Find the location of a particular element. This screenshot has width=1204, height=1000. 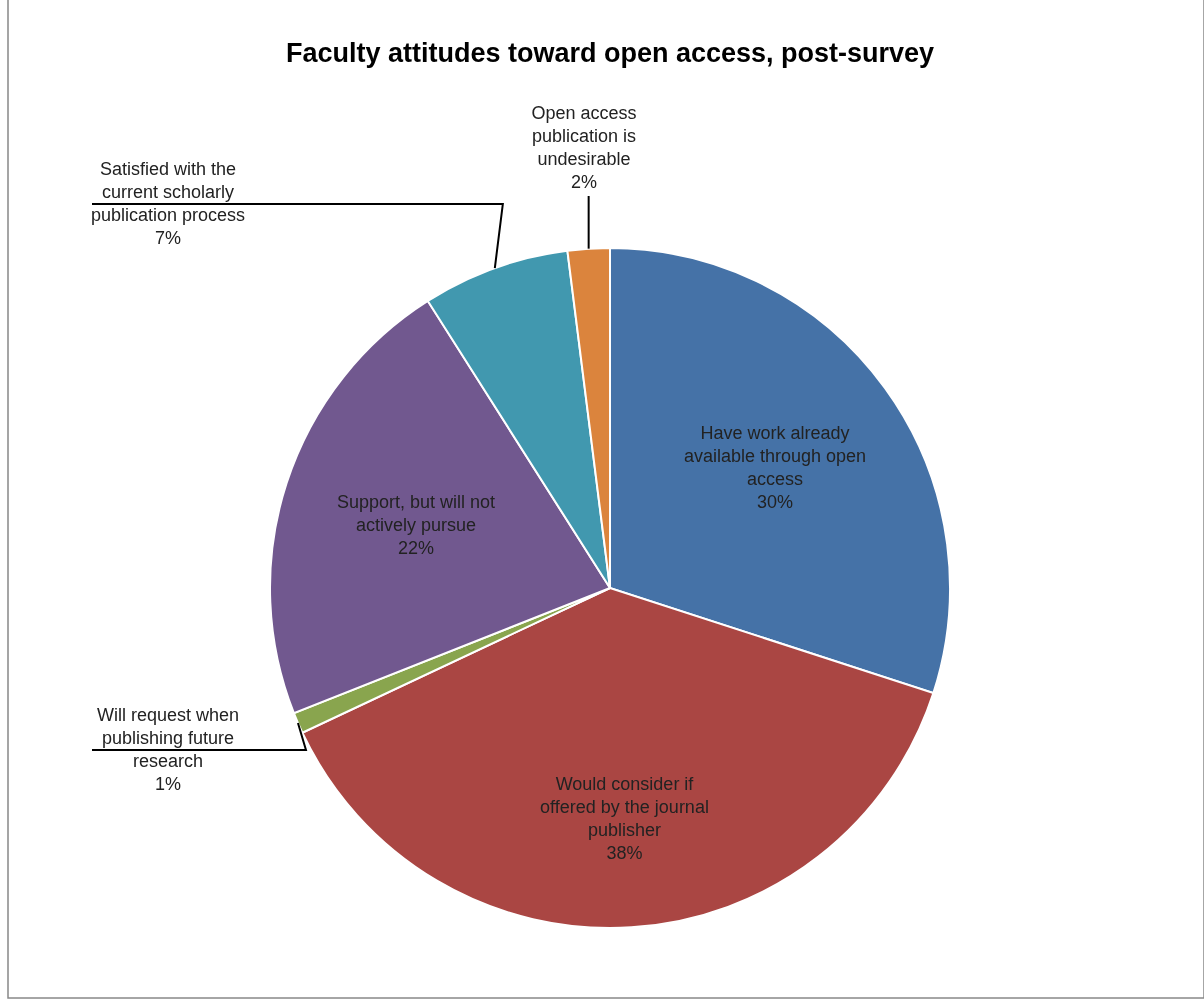

slice-label: Open access publication is undesirable is located at coordinates (584, 136).